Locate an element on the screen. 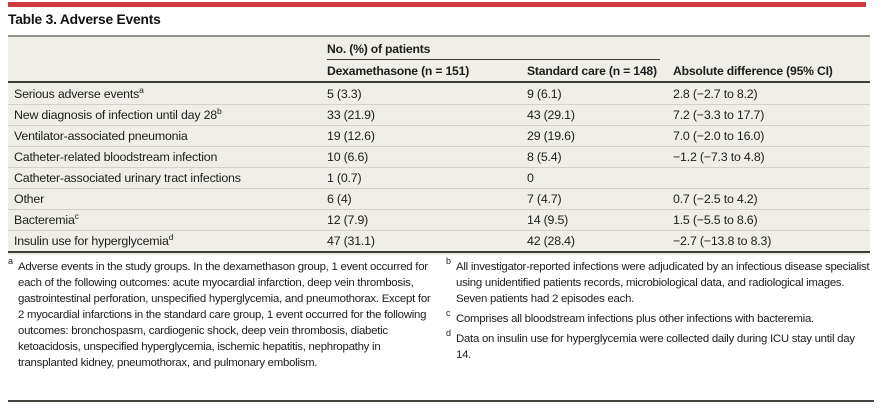 The image size is (882, 411). cell-standard-care: 0 is located at coordinates (530, 178).